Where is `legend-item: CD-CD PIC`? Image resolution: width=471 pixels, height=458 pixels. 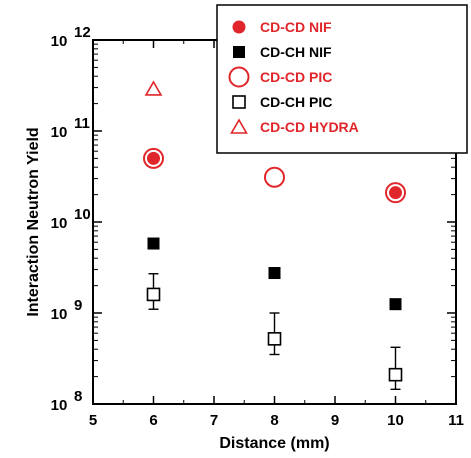
legend-item: CD-CD PIC is located at coordinates (280, 77).